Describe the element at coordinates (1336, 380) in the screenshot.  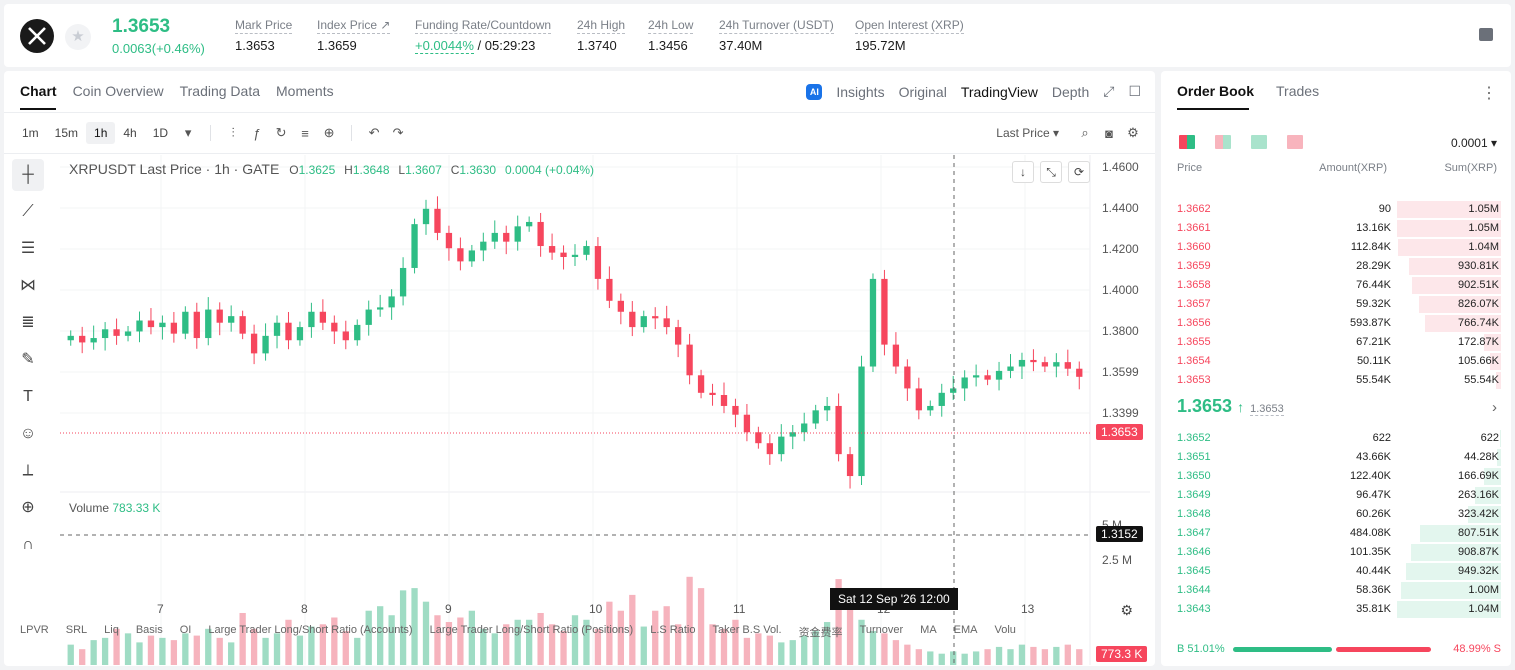
I see `ask-row: 1.3653 55.54K 55.54K` at that location.